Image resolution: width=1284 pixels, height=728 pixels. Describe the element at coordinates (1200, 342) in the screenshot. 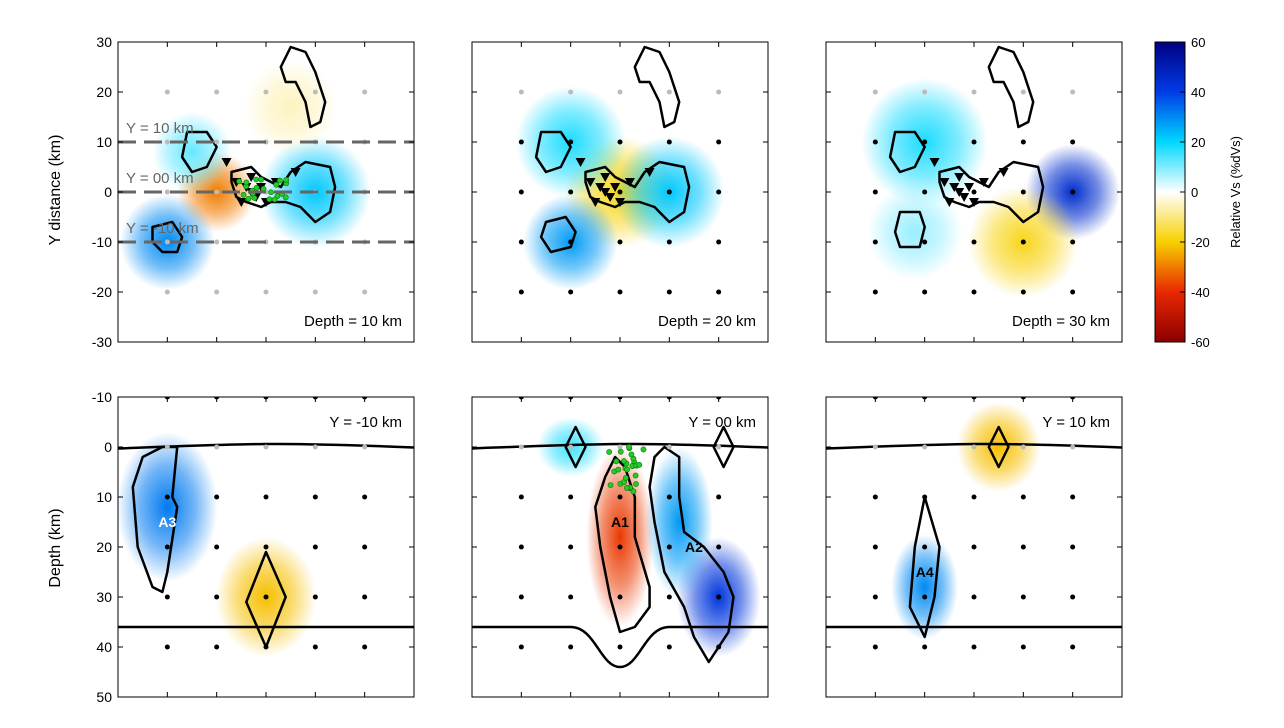

I see `colorbar-tick-label: -60` at that location.